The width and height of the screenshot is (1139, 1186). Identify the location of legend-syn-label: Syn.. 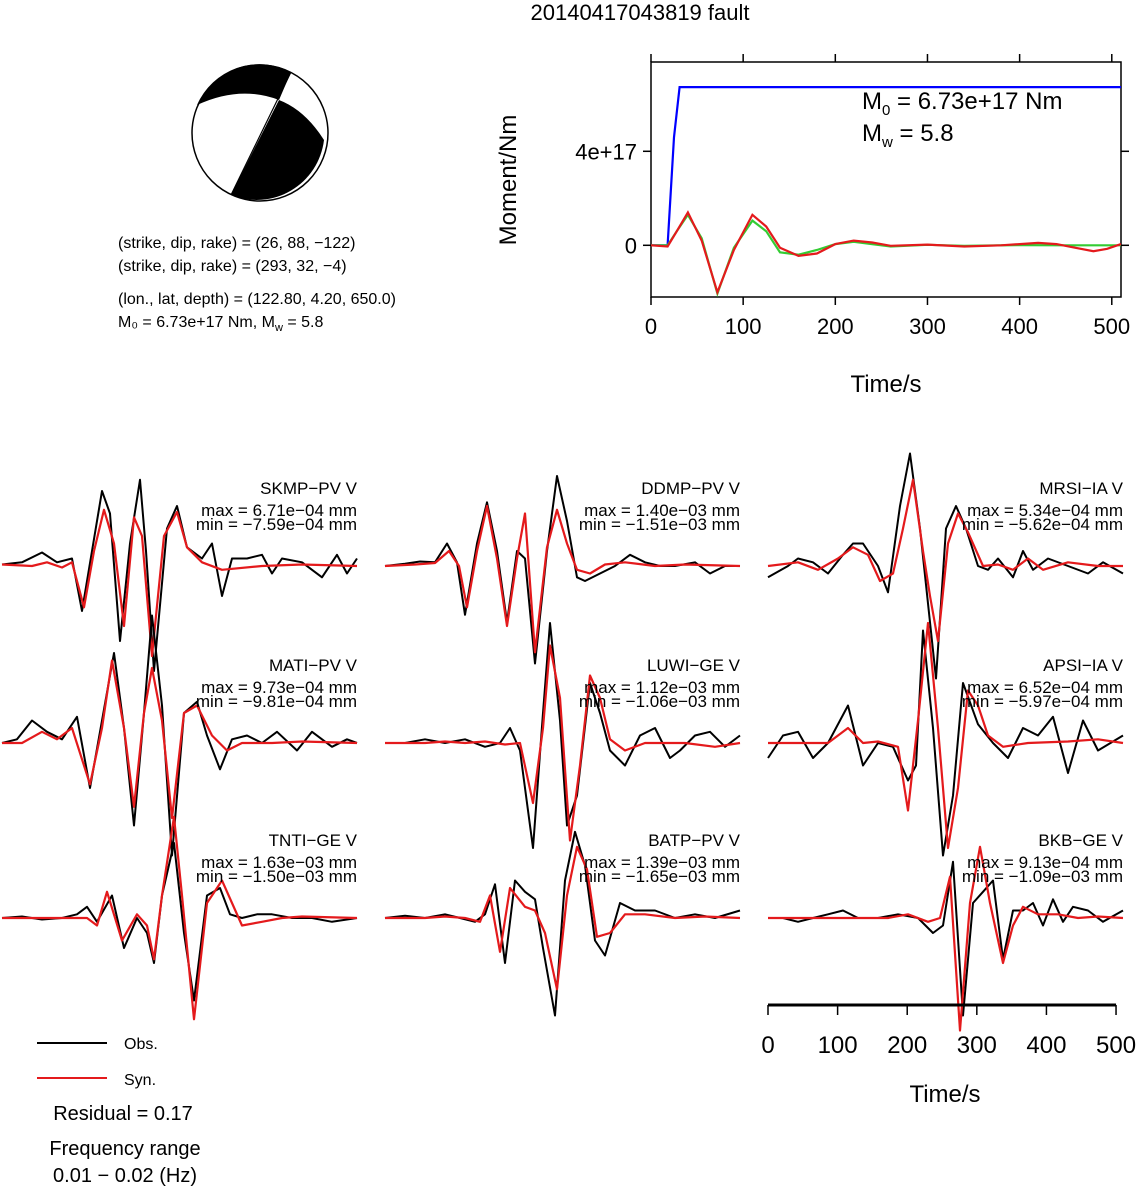
(140, 1080).